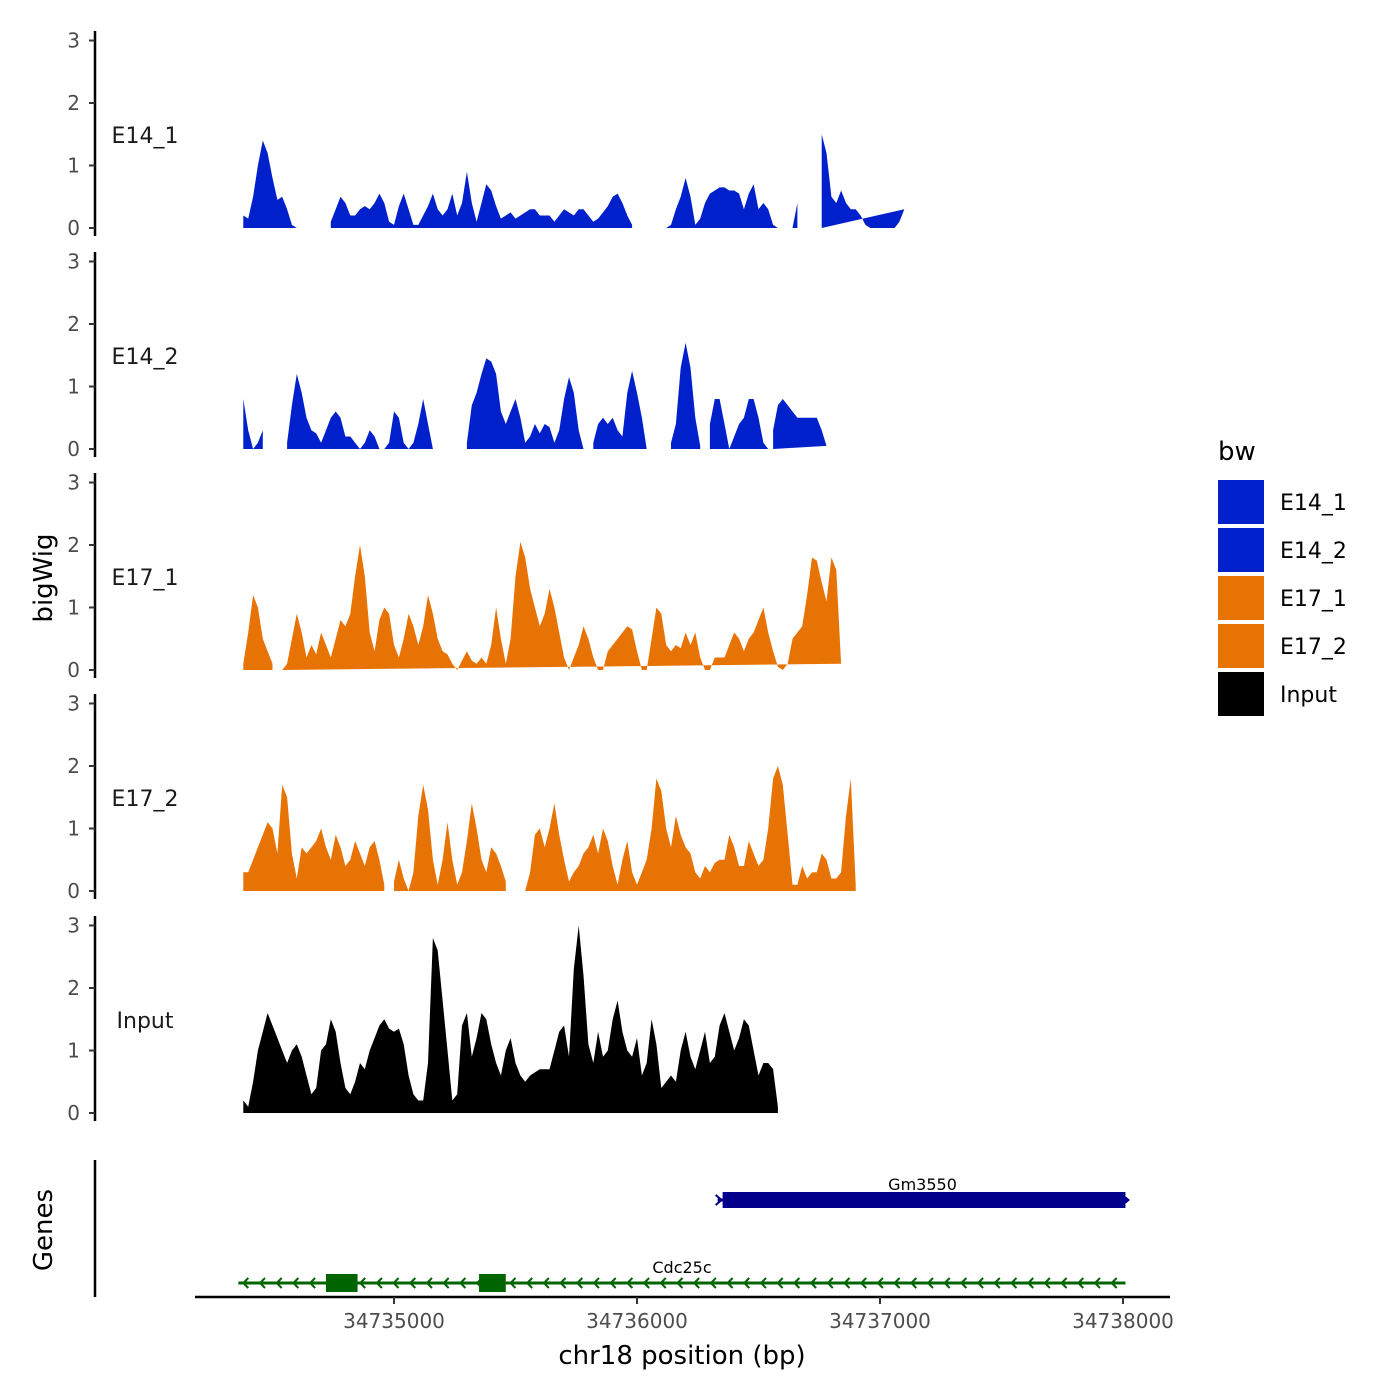  What do you see at coordinates (1313, 551) in the screenshot?
I see `legend-label-E14_2: E14_2` at bounding box center [1313, 551].